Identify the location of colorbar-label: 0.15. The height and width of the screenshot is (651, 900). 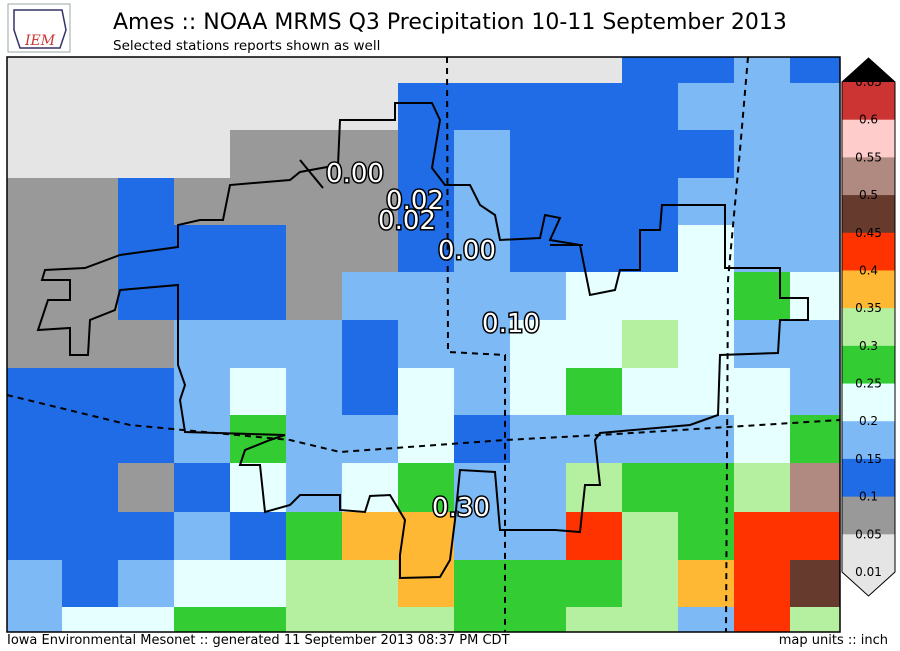
(868, 459).